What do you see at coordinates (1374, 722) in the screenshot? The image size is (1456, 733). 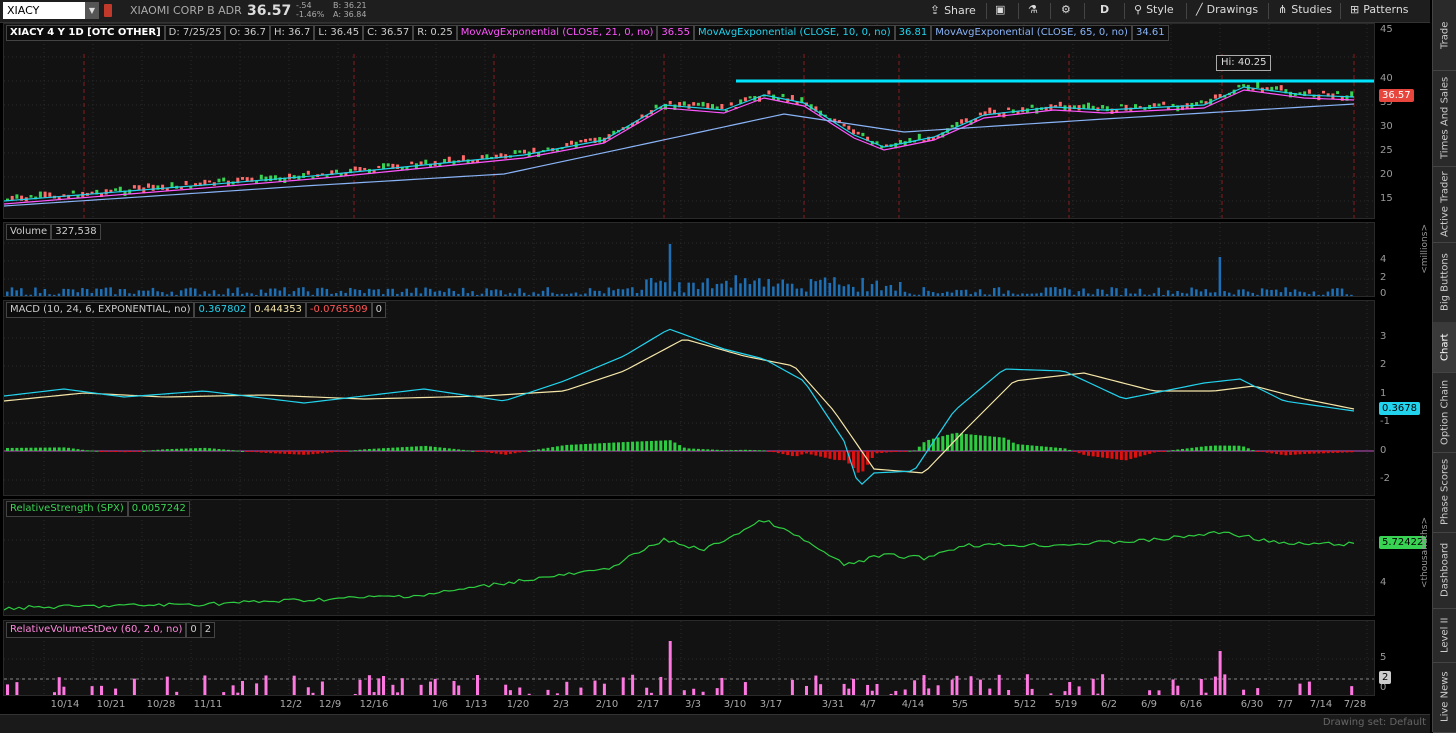 I see `drawing-set-label: Drawing set: Default` at bounding box center [1374, 722].